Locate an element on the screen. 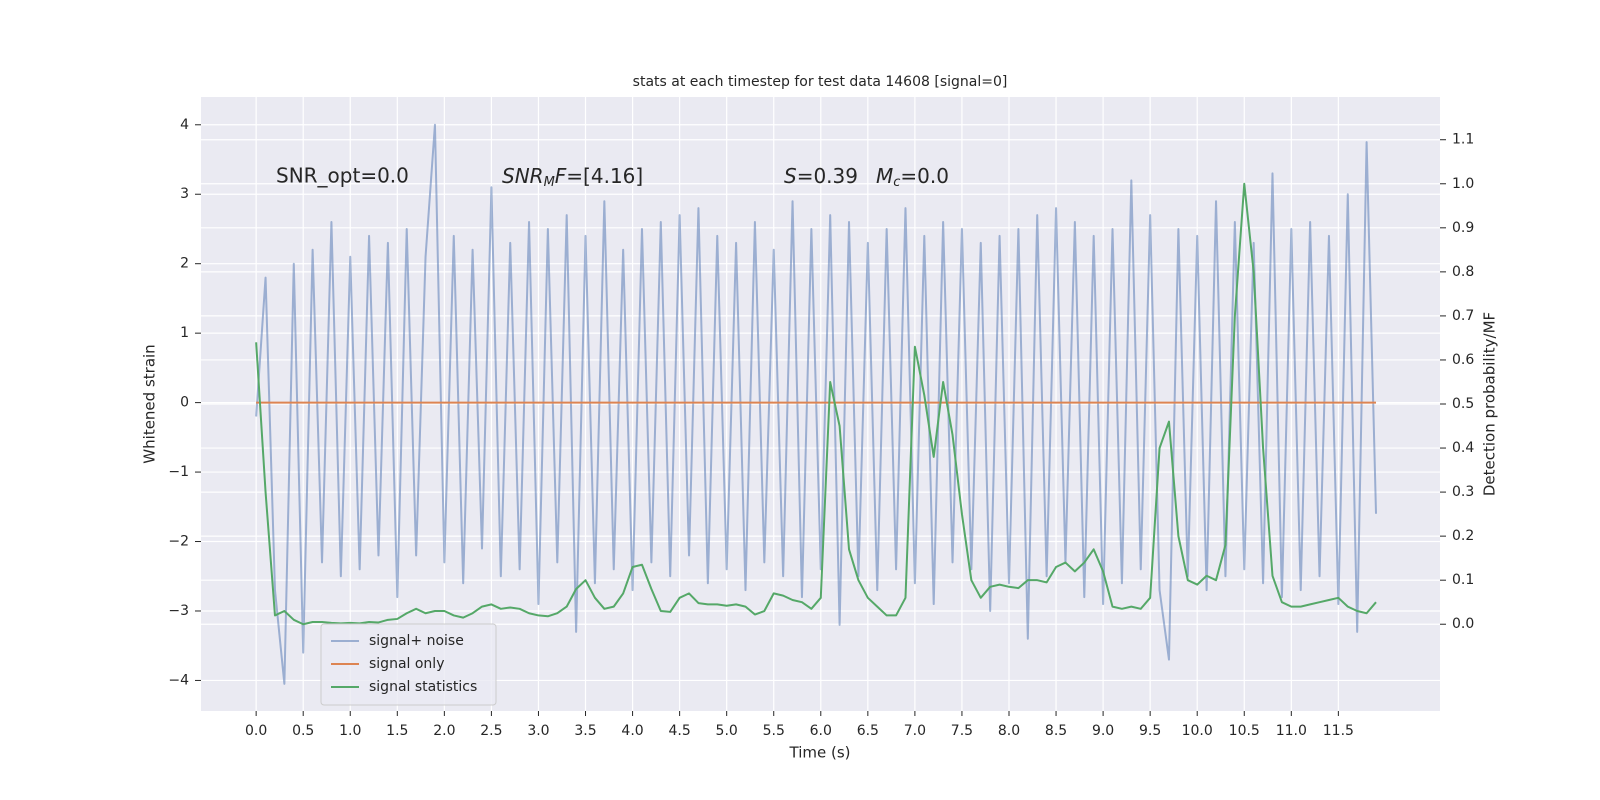  y-tick-label: 4 is located at coordinates (184, 125).